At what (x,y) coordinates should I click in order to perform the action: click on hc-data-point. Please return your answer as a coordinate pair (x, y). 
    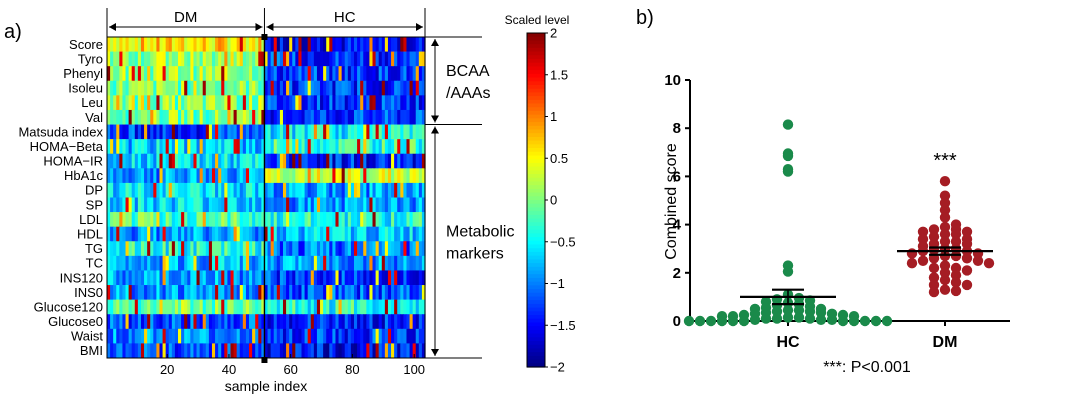
    Looking at the image, I should click on (733, 321).